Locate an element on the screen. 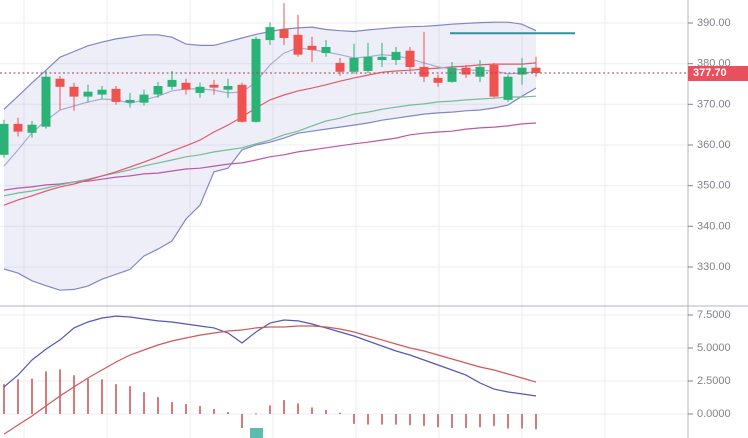 The width and height of the screenshot is (748, 438). axis-tick-label: 2.5000 is located at coordinates (714, 381).